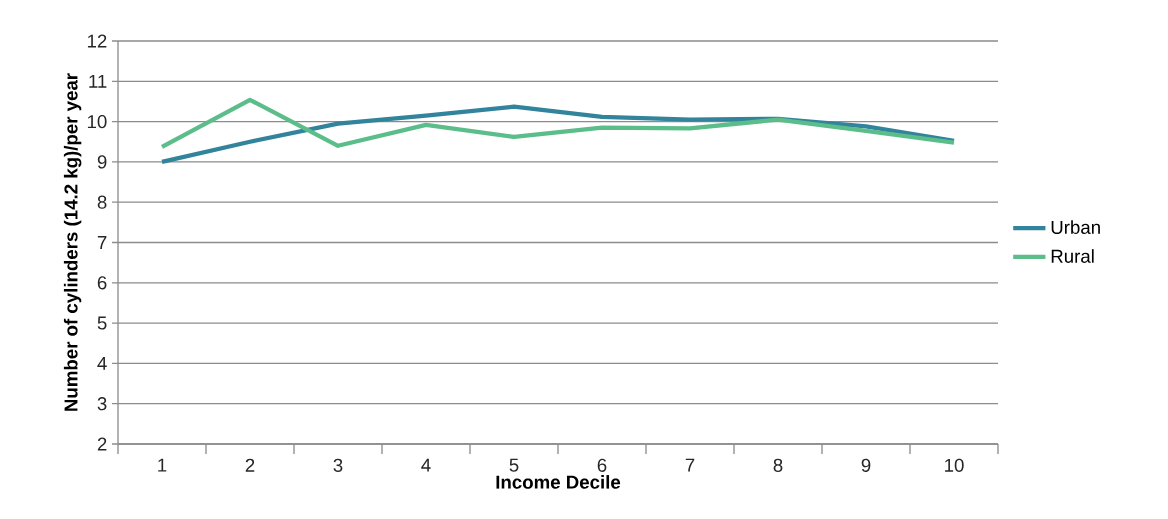 This screenshot has height=519, width=1168. Describe the element at coordinates (102, 363) in the screenshot. I see `y-tick-label: 4` at that location.